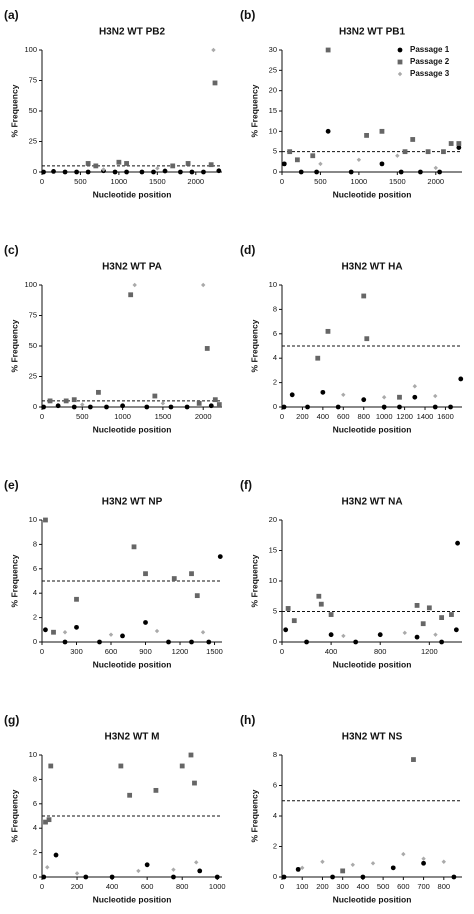 This screenshot has height=914, width=474. What do you see at coordinates (30, 49) in the screenshot?
I see `y-tick-label: 100` at bounding box center [30, 49].